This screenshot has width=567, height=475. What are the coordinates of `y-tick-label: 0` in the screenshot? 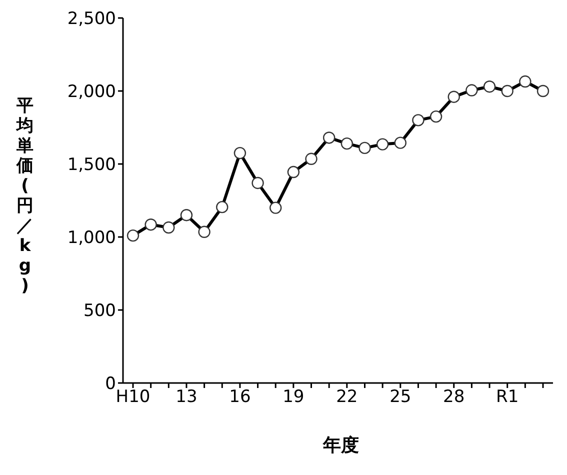 It's located at (110, 384).